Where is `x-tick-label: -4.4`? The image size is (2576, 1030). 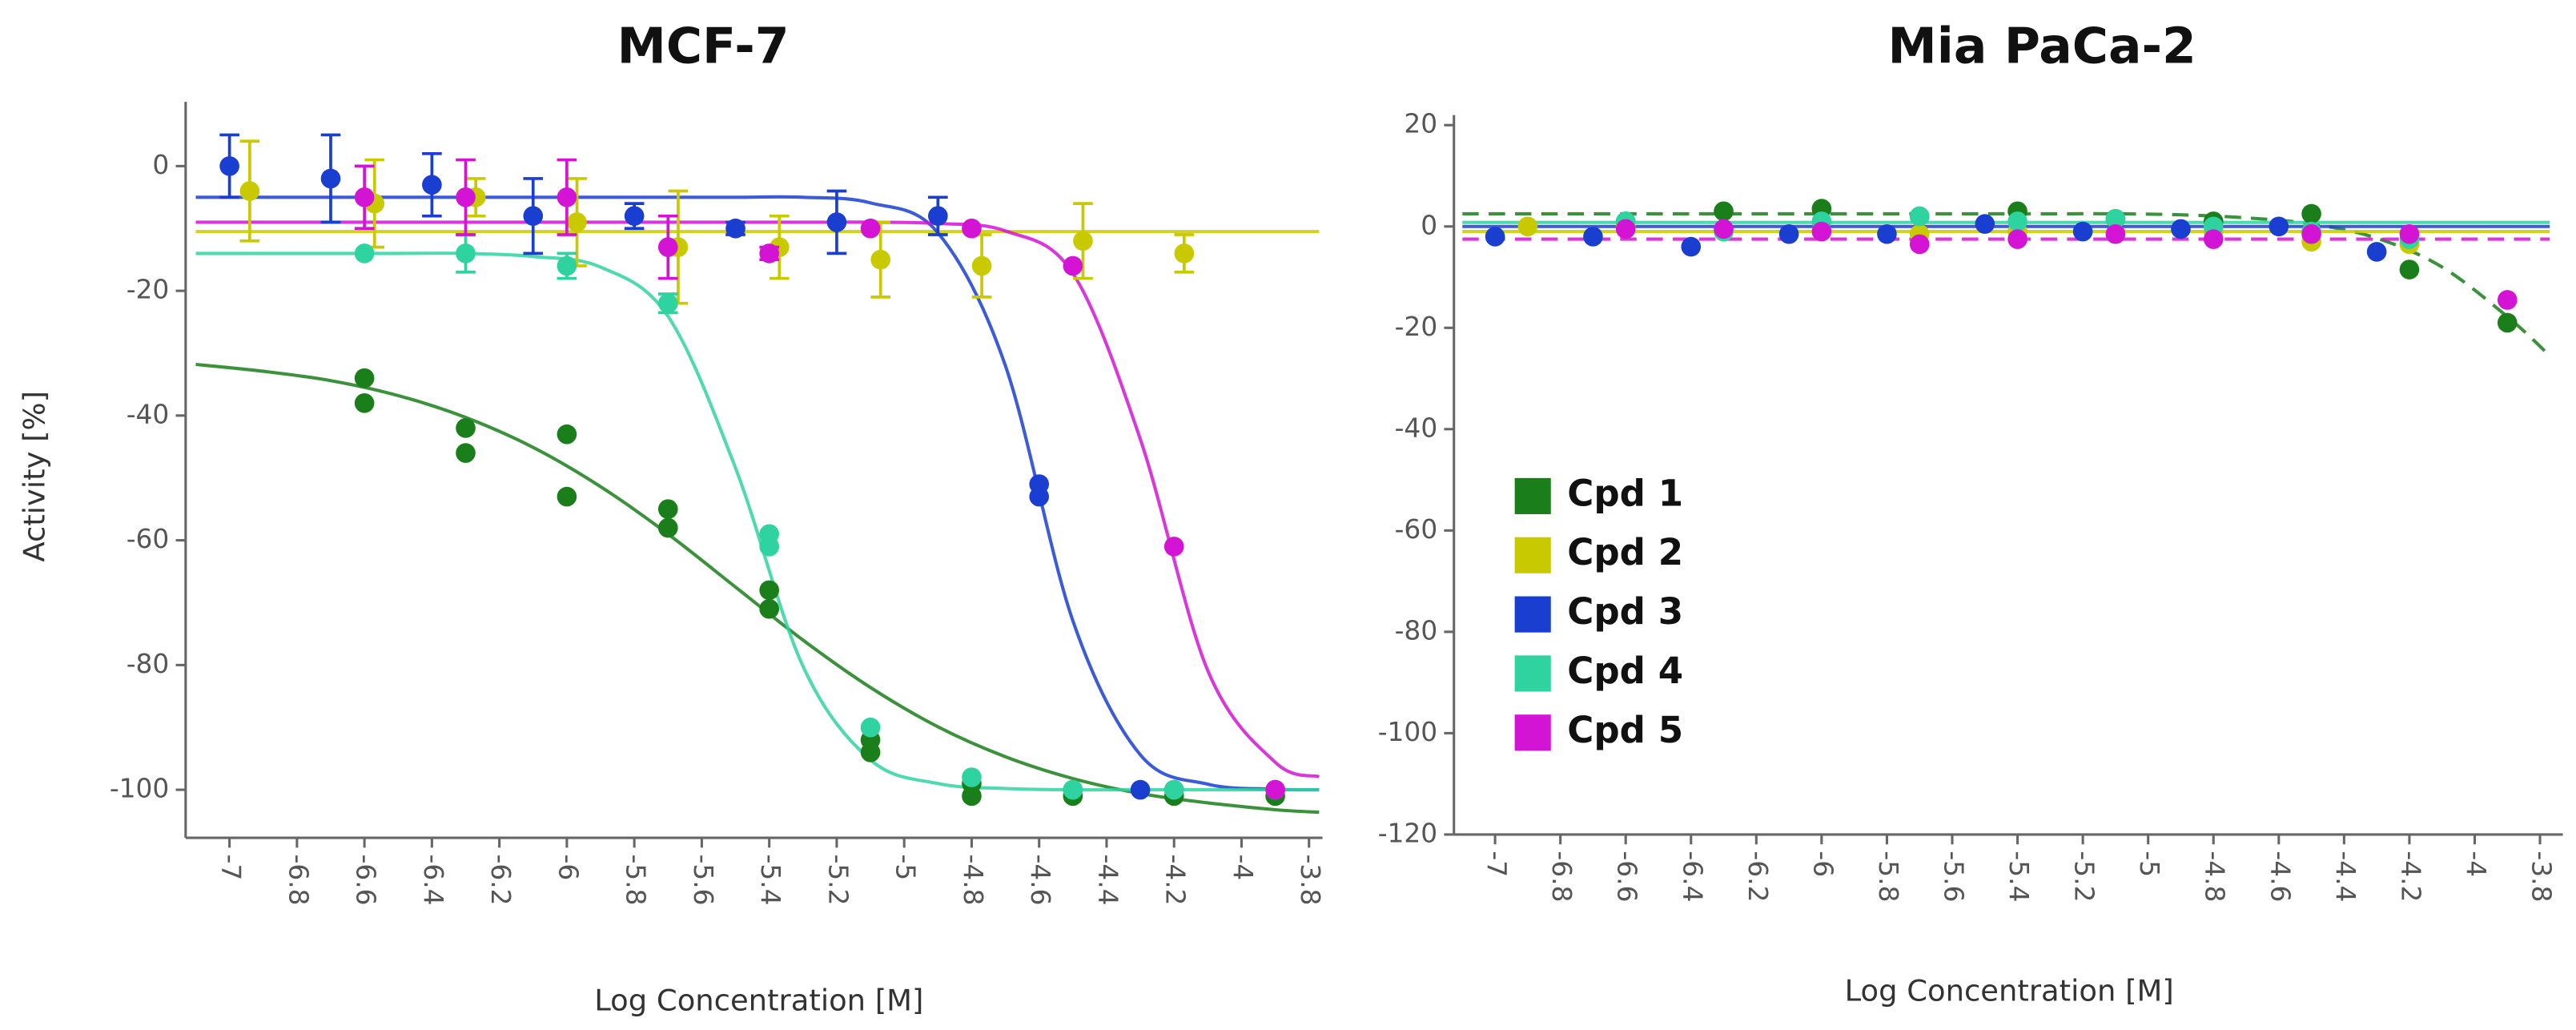 x-tick-label: -4.4 is located at coordinates (2345, 876).